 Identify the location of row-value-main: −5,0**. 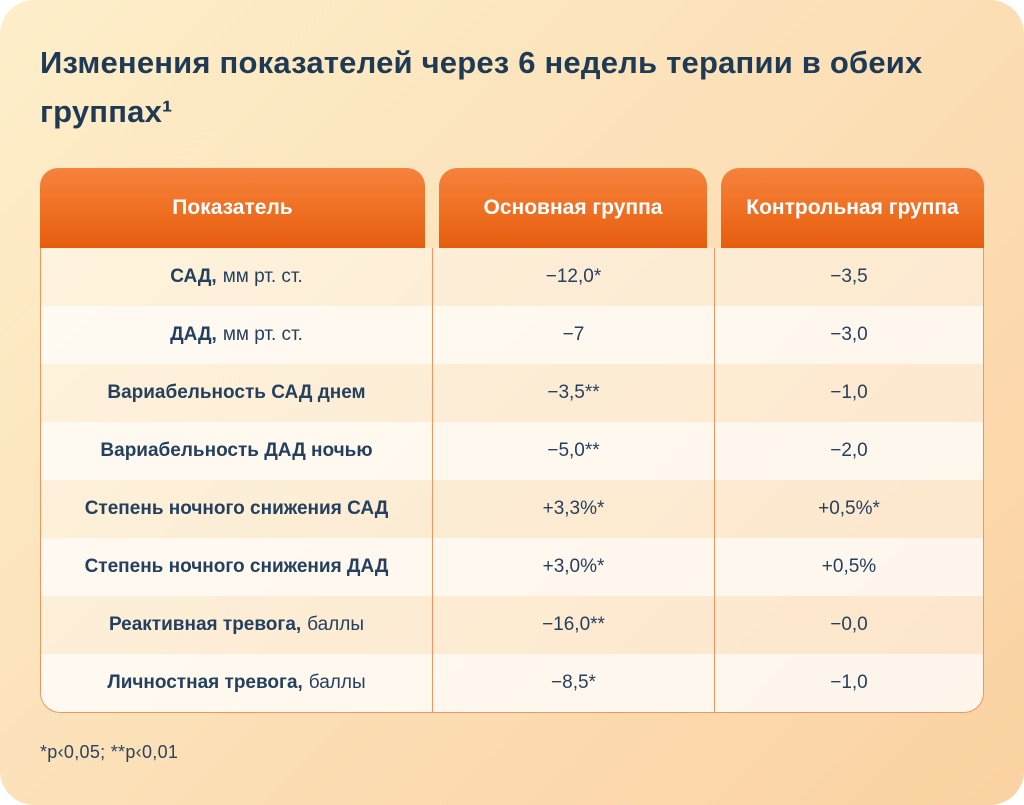
(573, 451).